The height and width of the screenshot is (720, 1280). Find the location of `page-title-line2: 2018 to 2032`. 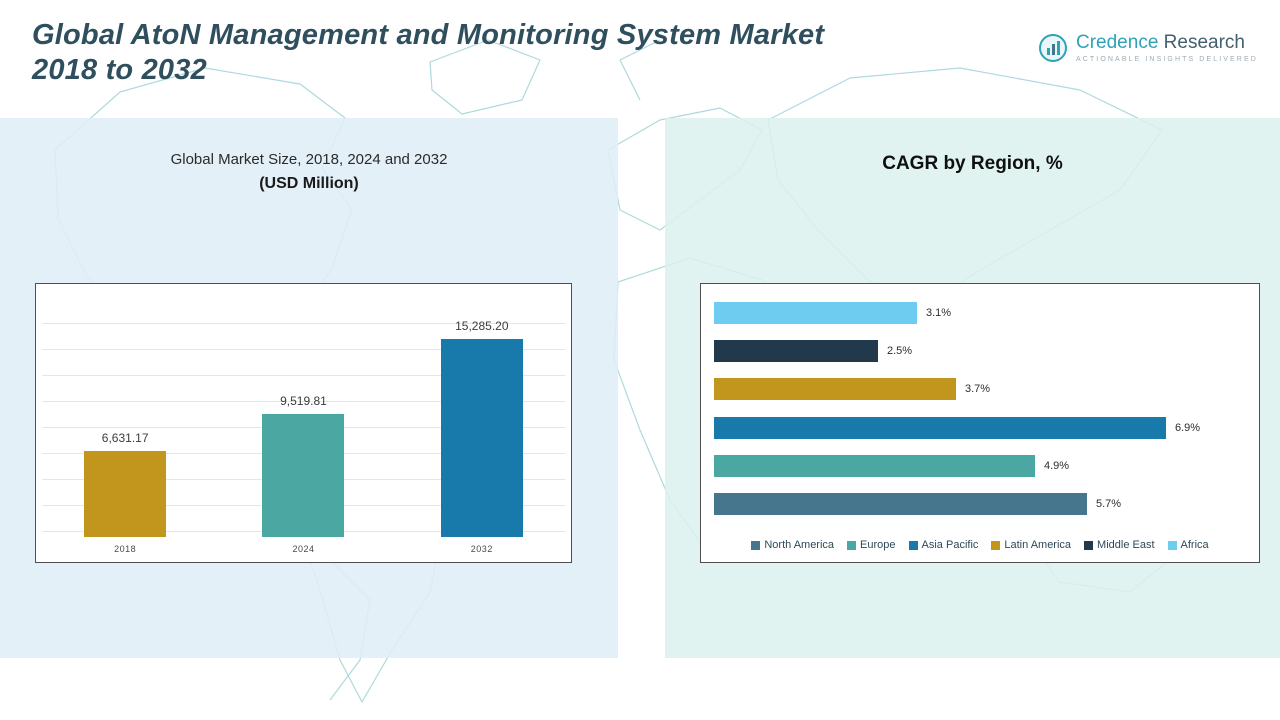

page-title-line2: 2018 to 2032 is located at coordinates (119, 70).